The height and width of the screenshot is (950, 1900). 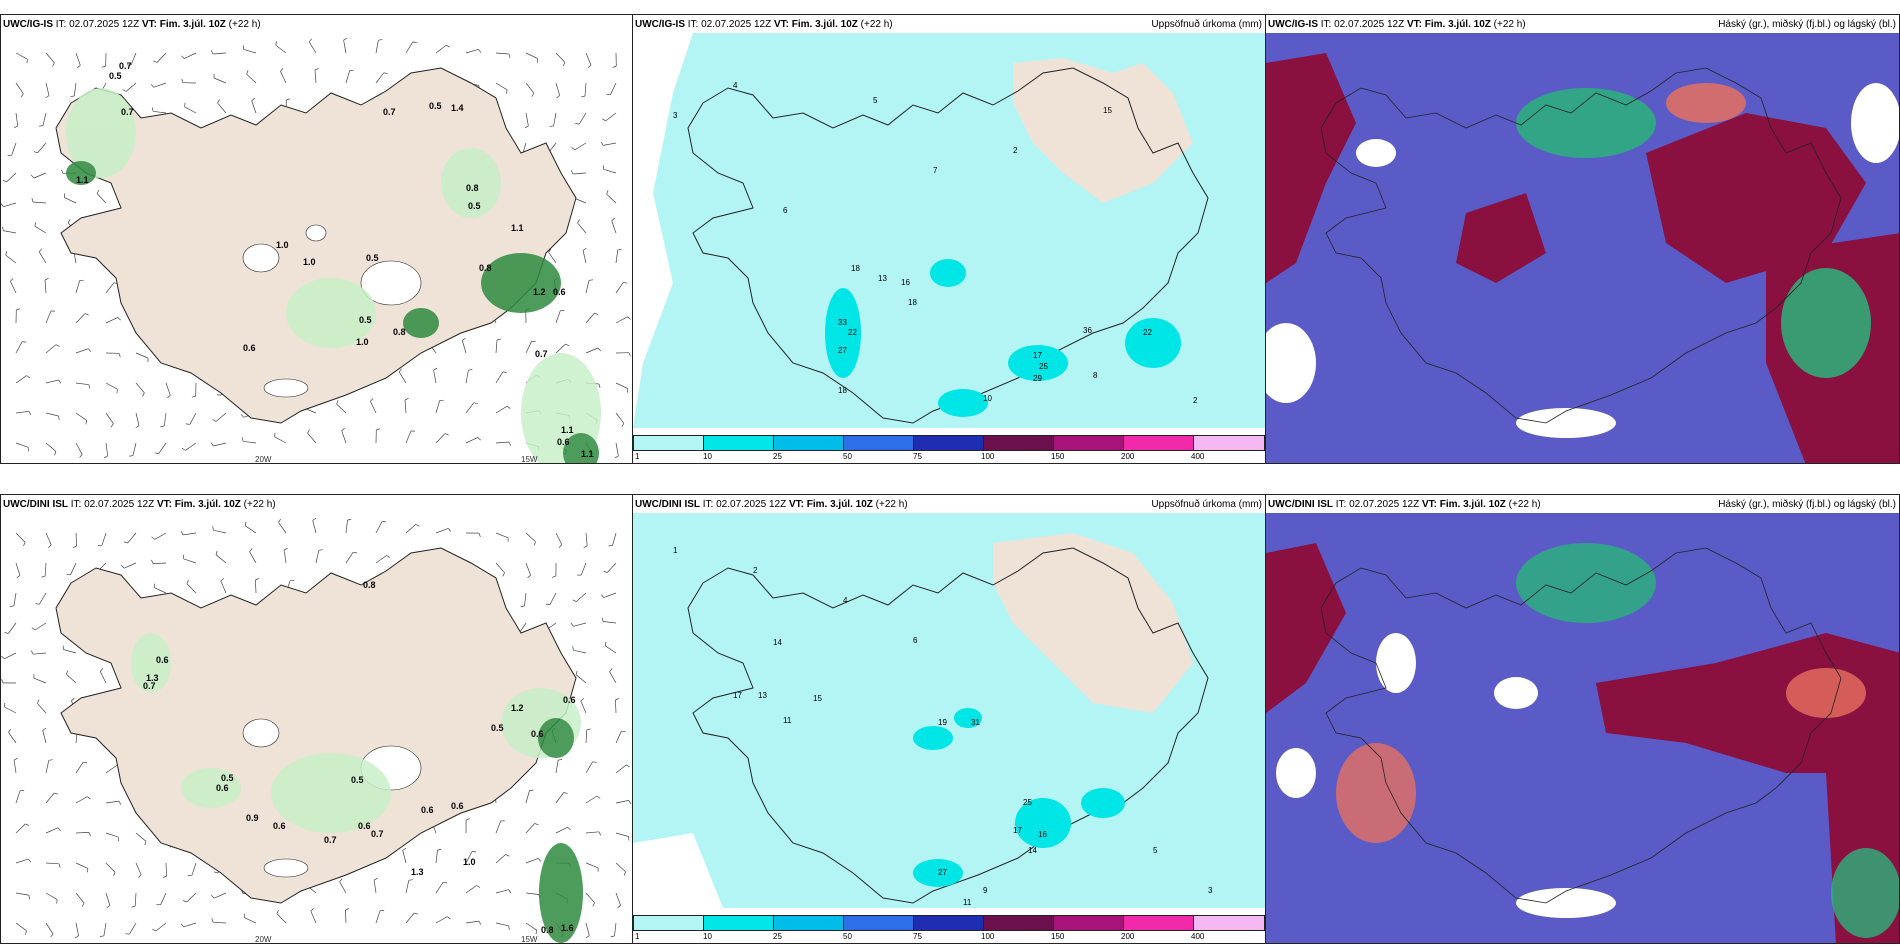 I want to click on colorbar-label: 400, so click(x=1198, y=936).